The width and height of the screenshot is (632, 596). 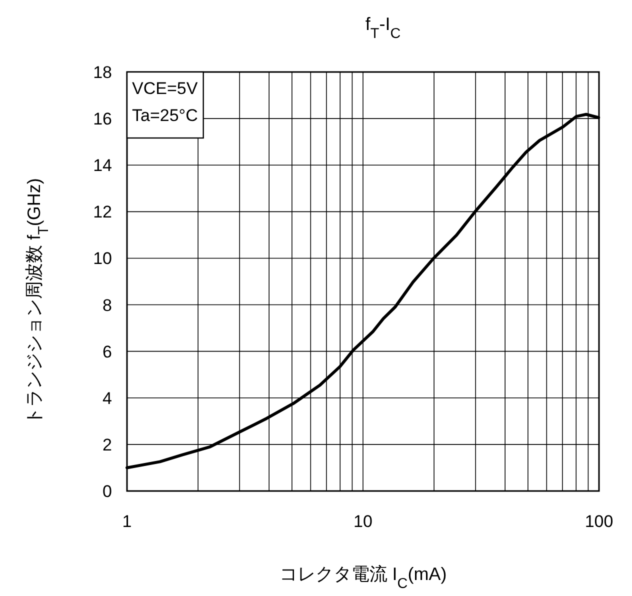 I want to click on annotation: Ta=25°C, so click(x=165, y=115).